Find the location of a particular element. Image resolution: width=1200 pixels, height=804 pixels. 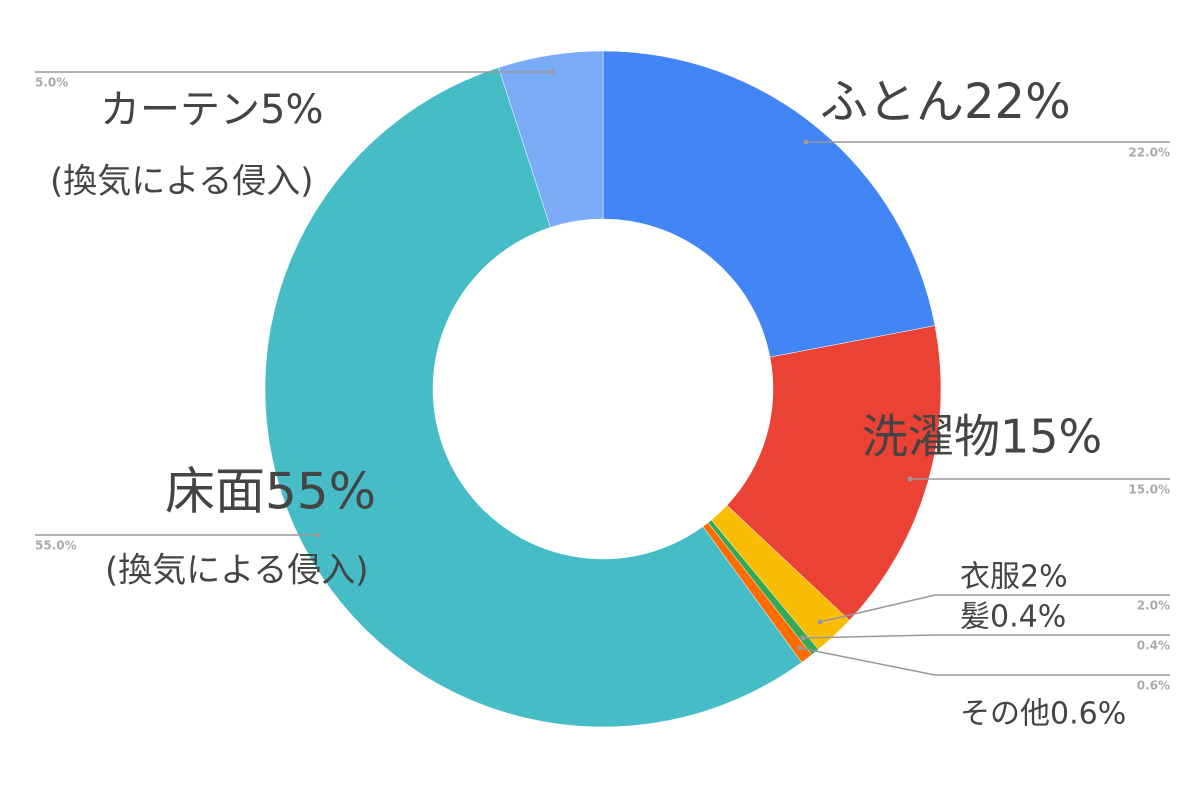

category-label: 床面55% is located at coordinates (270, 492).